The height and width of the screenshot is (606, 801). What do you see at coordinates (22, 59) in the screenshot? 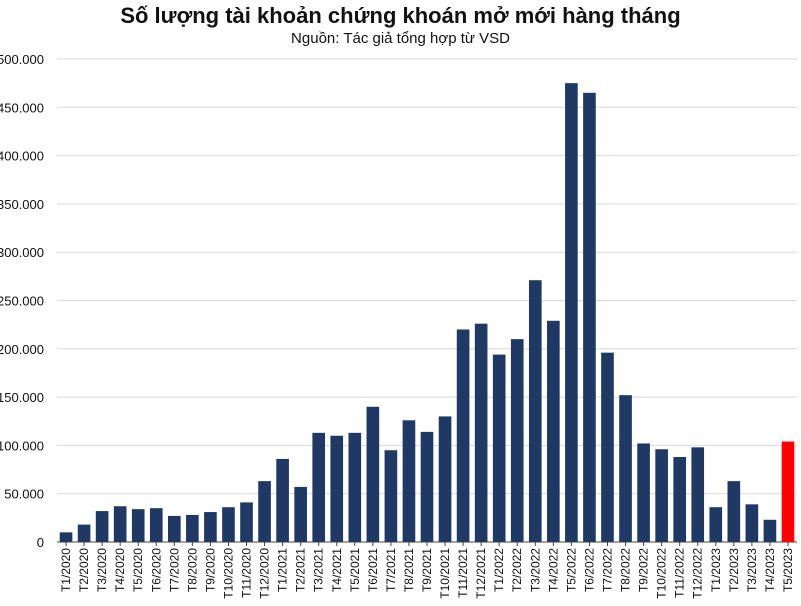
I see `y-tick-label: 500.000` at bounding box center [22, 59].